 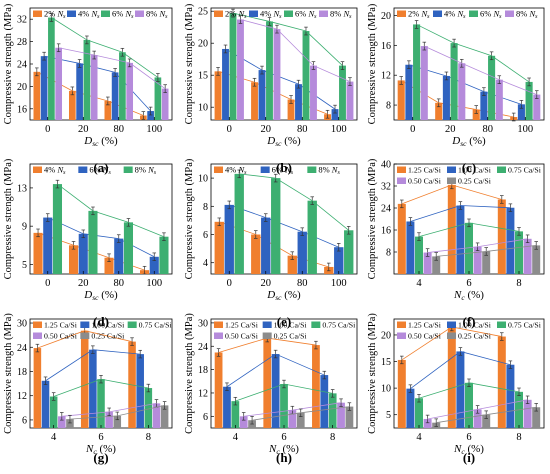 What do you see at coordinates (203, 12) in the screenshot?
I see `y-tick-label: 25` at bounding box center [203, 12].